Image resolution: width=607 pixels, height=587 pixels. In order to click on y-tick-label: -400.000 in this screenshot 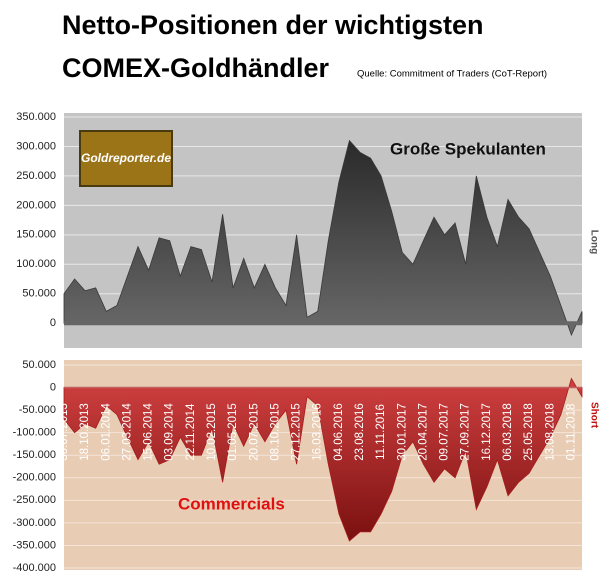, I will do `click(34, 568)`.